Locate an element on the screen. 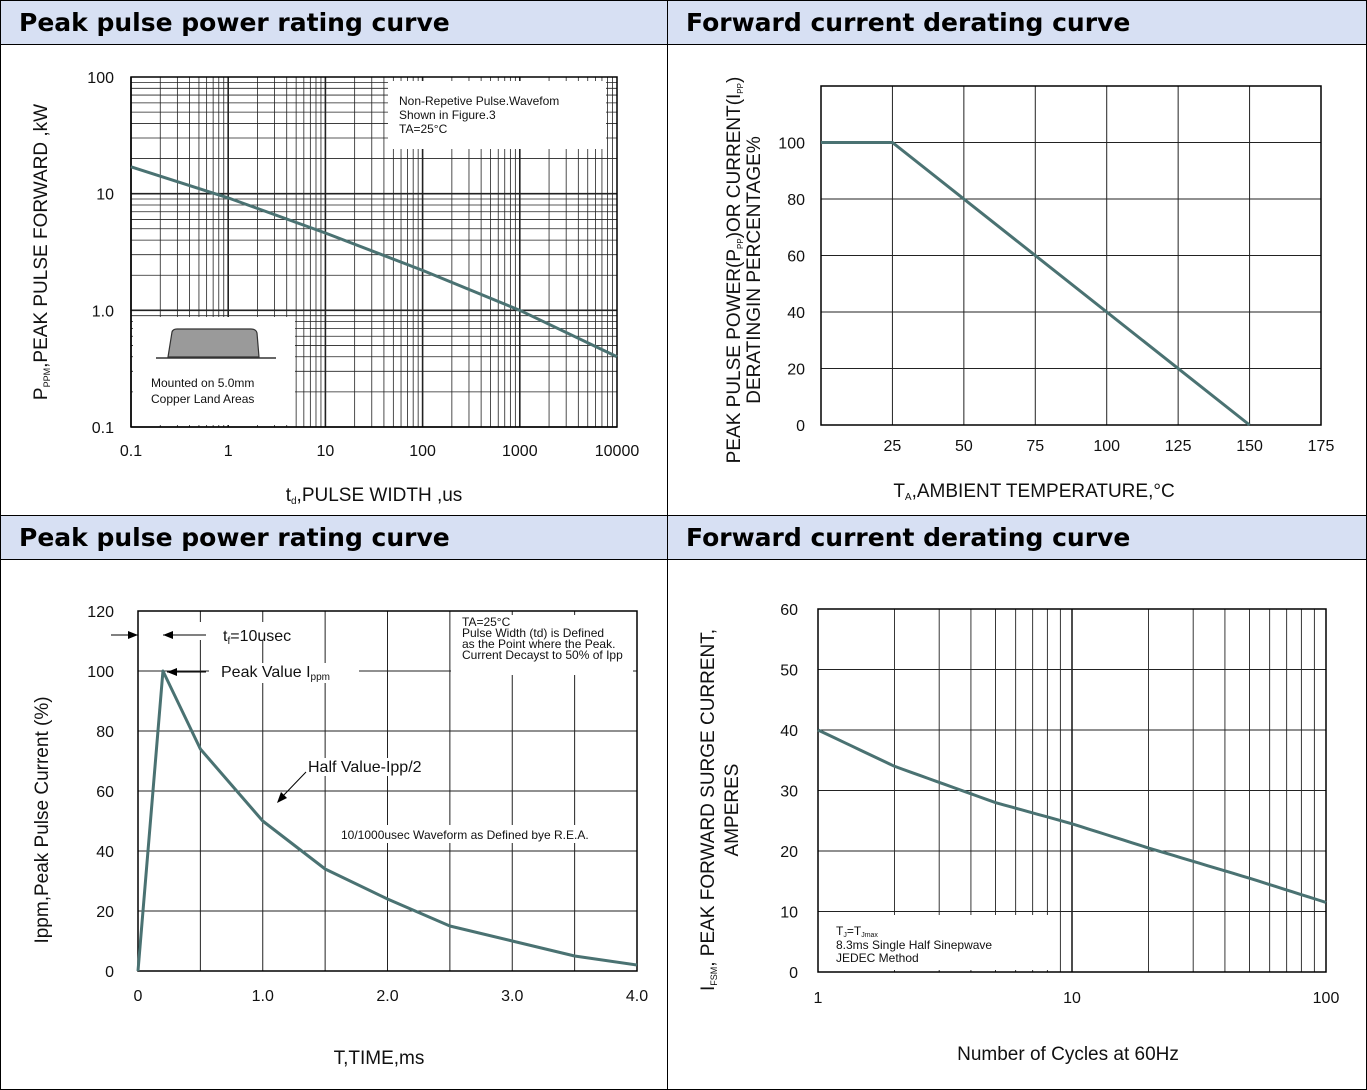 The height and width of the screenshot is (1090, 1367). y-axis-label: Ippm,Peak Pulse Current (%) is located at coordinates (42, 819).